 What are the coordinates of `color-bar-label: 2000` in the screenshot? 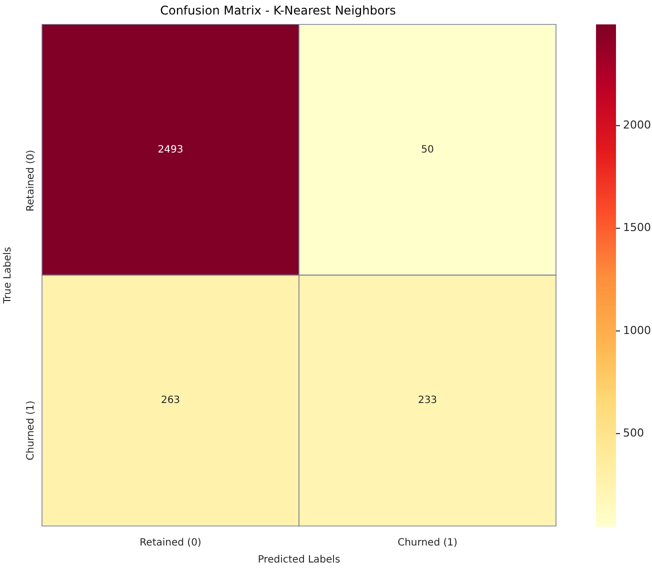 It's located at (637, 125).